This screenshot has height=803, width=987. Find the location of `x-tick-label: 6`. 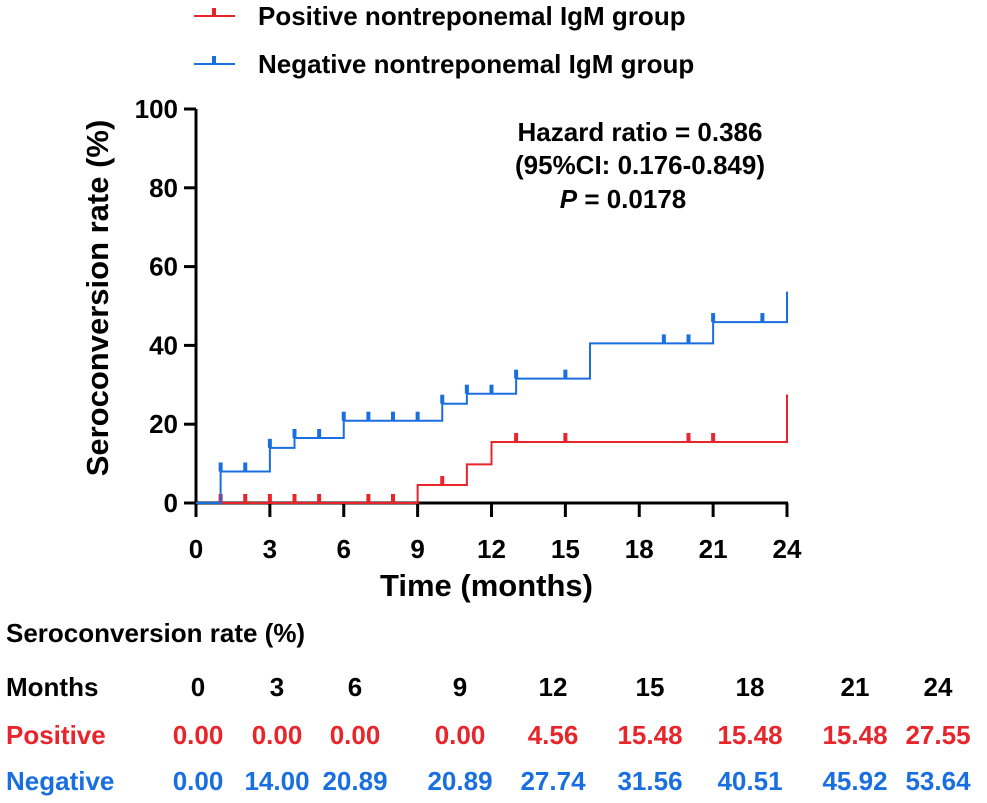

x-tick-label: 6 is located at coordinates (344, 549).